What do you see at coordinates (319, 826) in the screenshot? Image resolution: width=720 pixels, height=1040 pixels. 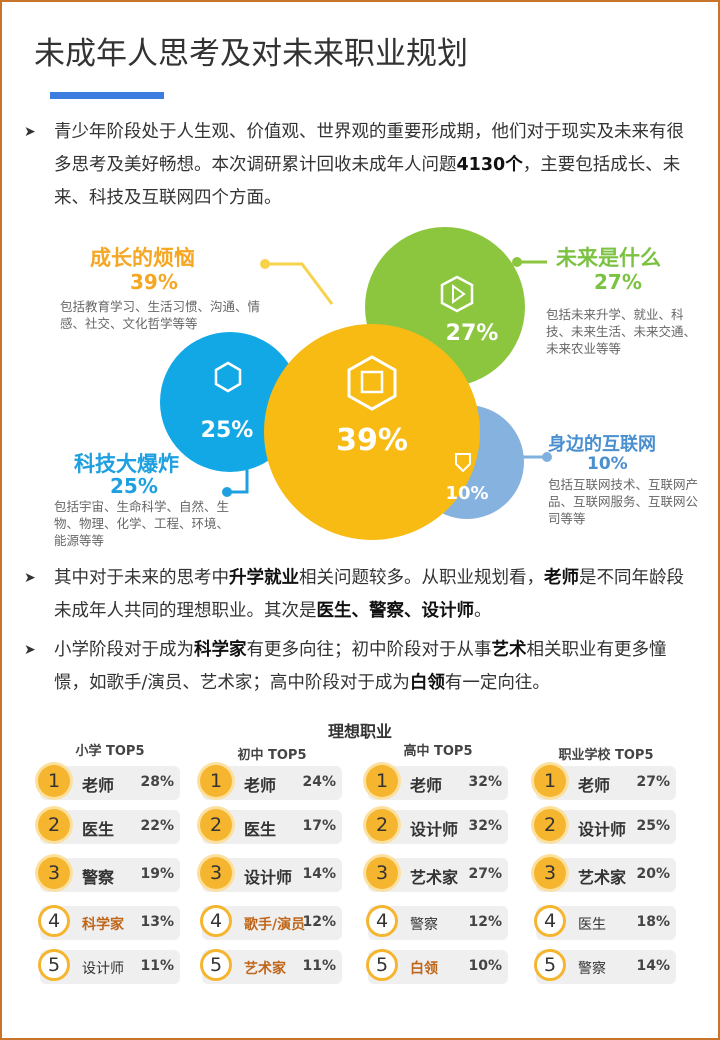 I see `career-percent: 17%` at bounding box center [319, 826].